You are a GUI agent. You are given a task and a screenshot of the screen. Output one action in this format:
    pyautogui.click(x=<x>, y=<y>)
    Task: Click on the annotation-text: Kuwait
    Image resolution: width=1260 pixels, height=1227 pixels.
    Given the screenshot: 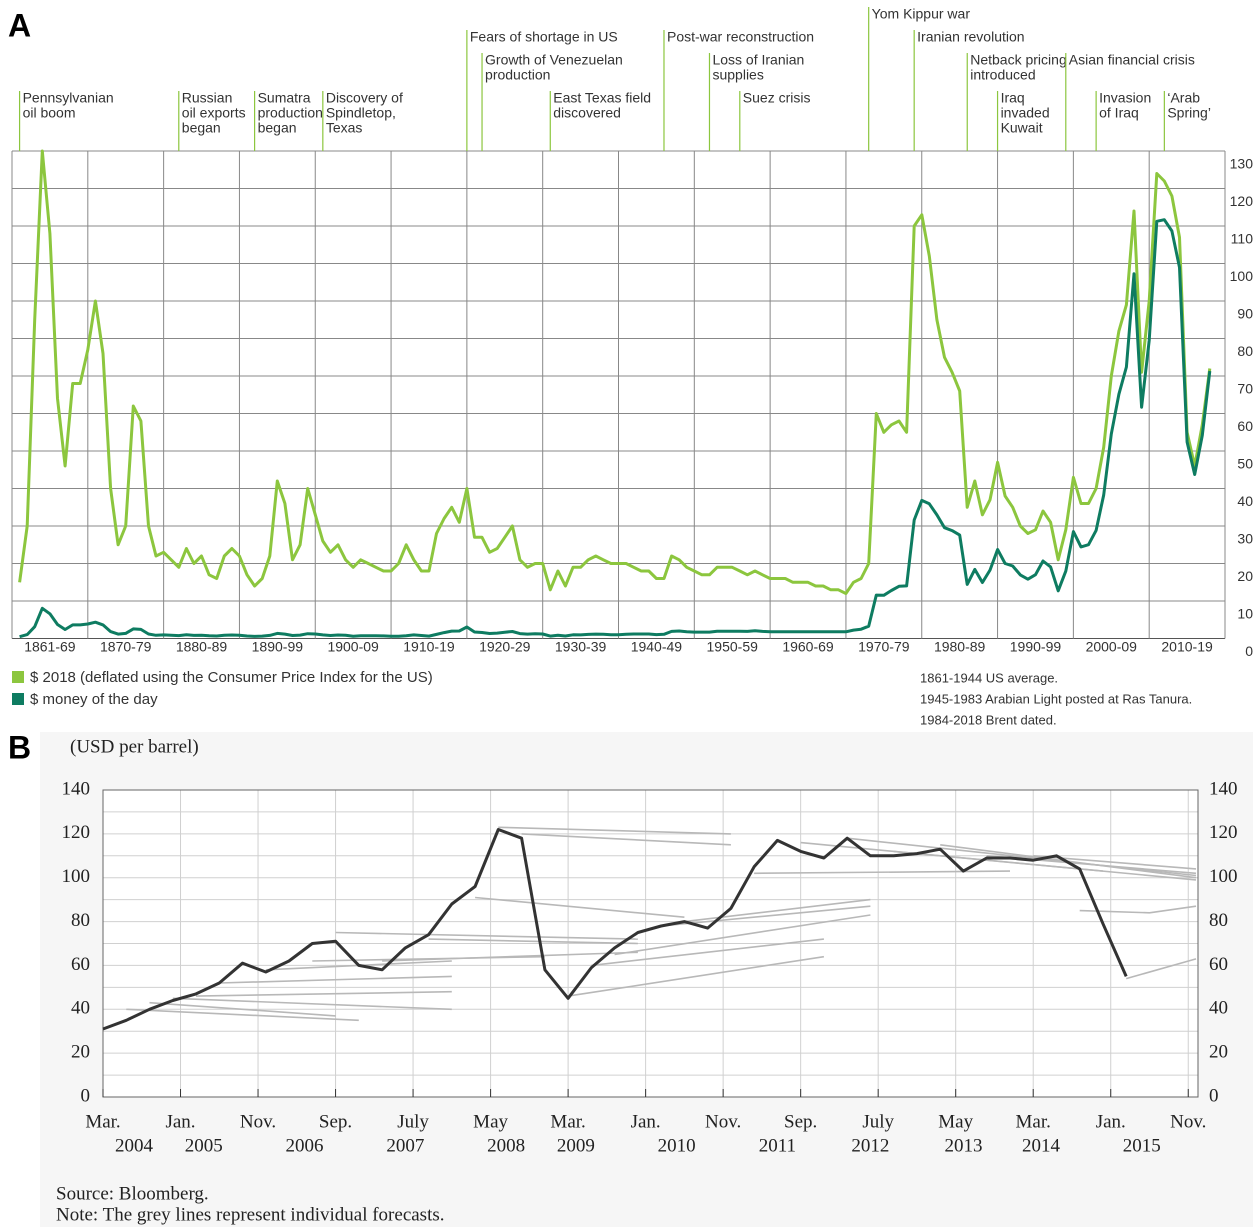 What is the action you would take?
    pyautogui.click(x=1022, y=128)
    